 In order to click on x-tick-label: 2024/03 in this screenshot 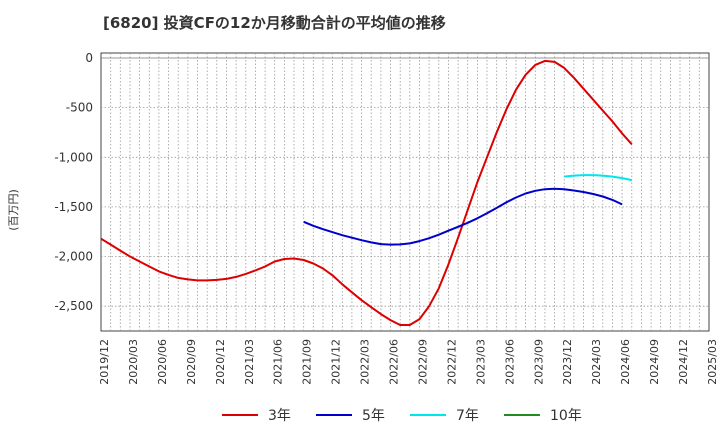, I will do `click(596, 362)`.